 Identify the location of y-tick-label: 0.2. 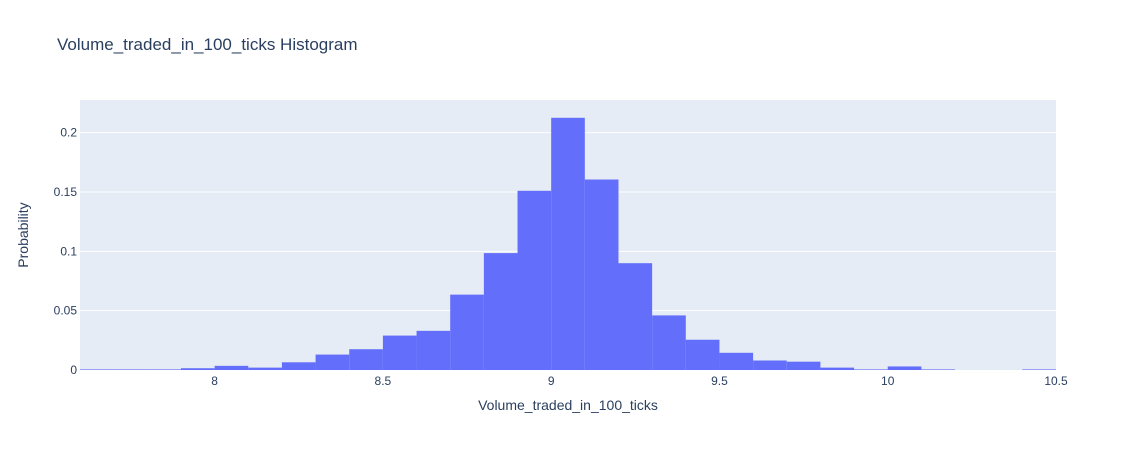
(68, 133).